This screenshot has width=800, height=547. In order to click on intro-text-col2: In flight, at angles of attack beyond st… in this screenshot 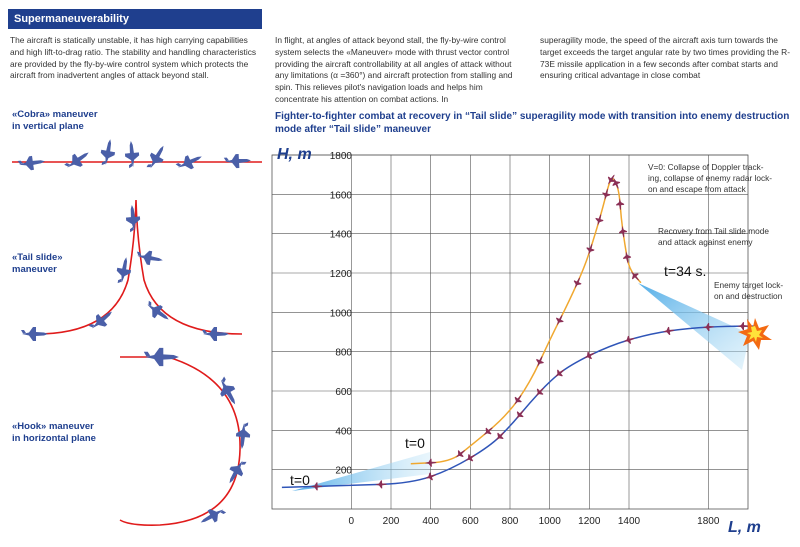, I will do `click(394, 69)`.